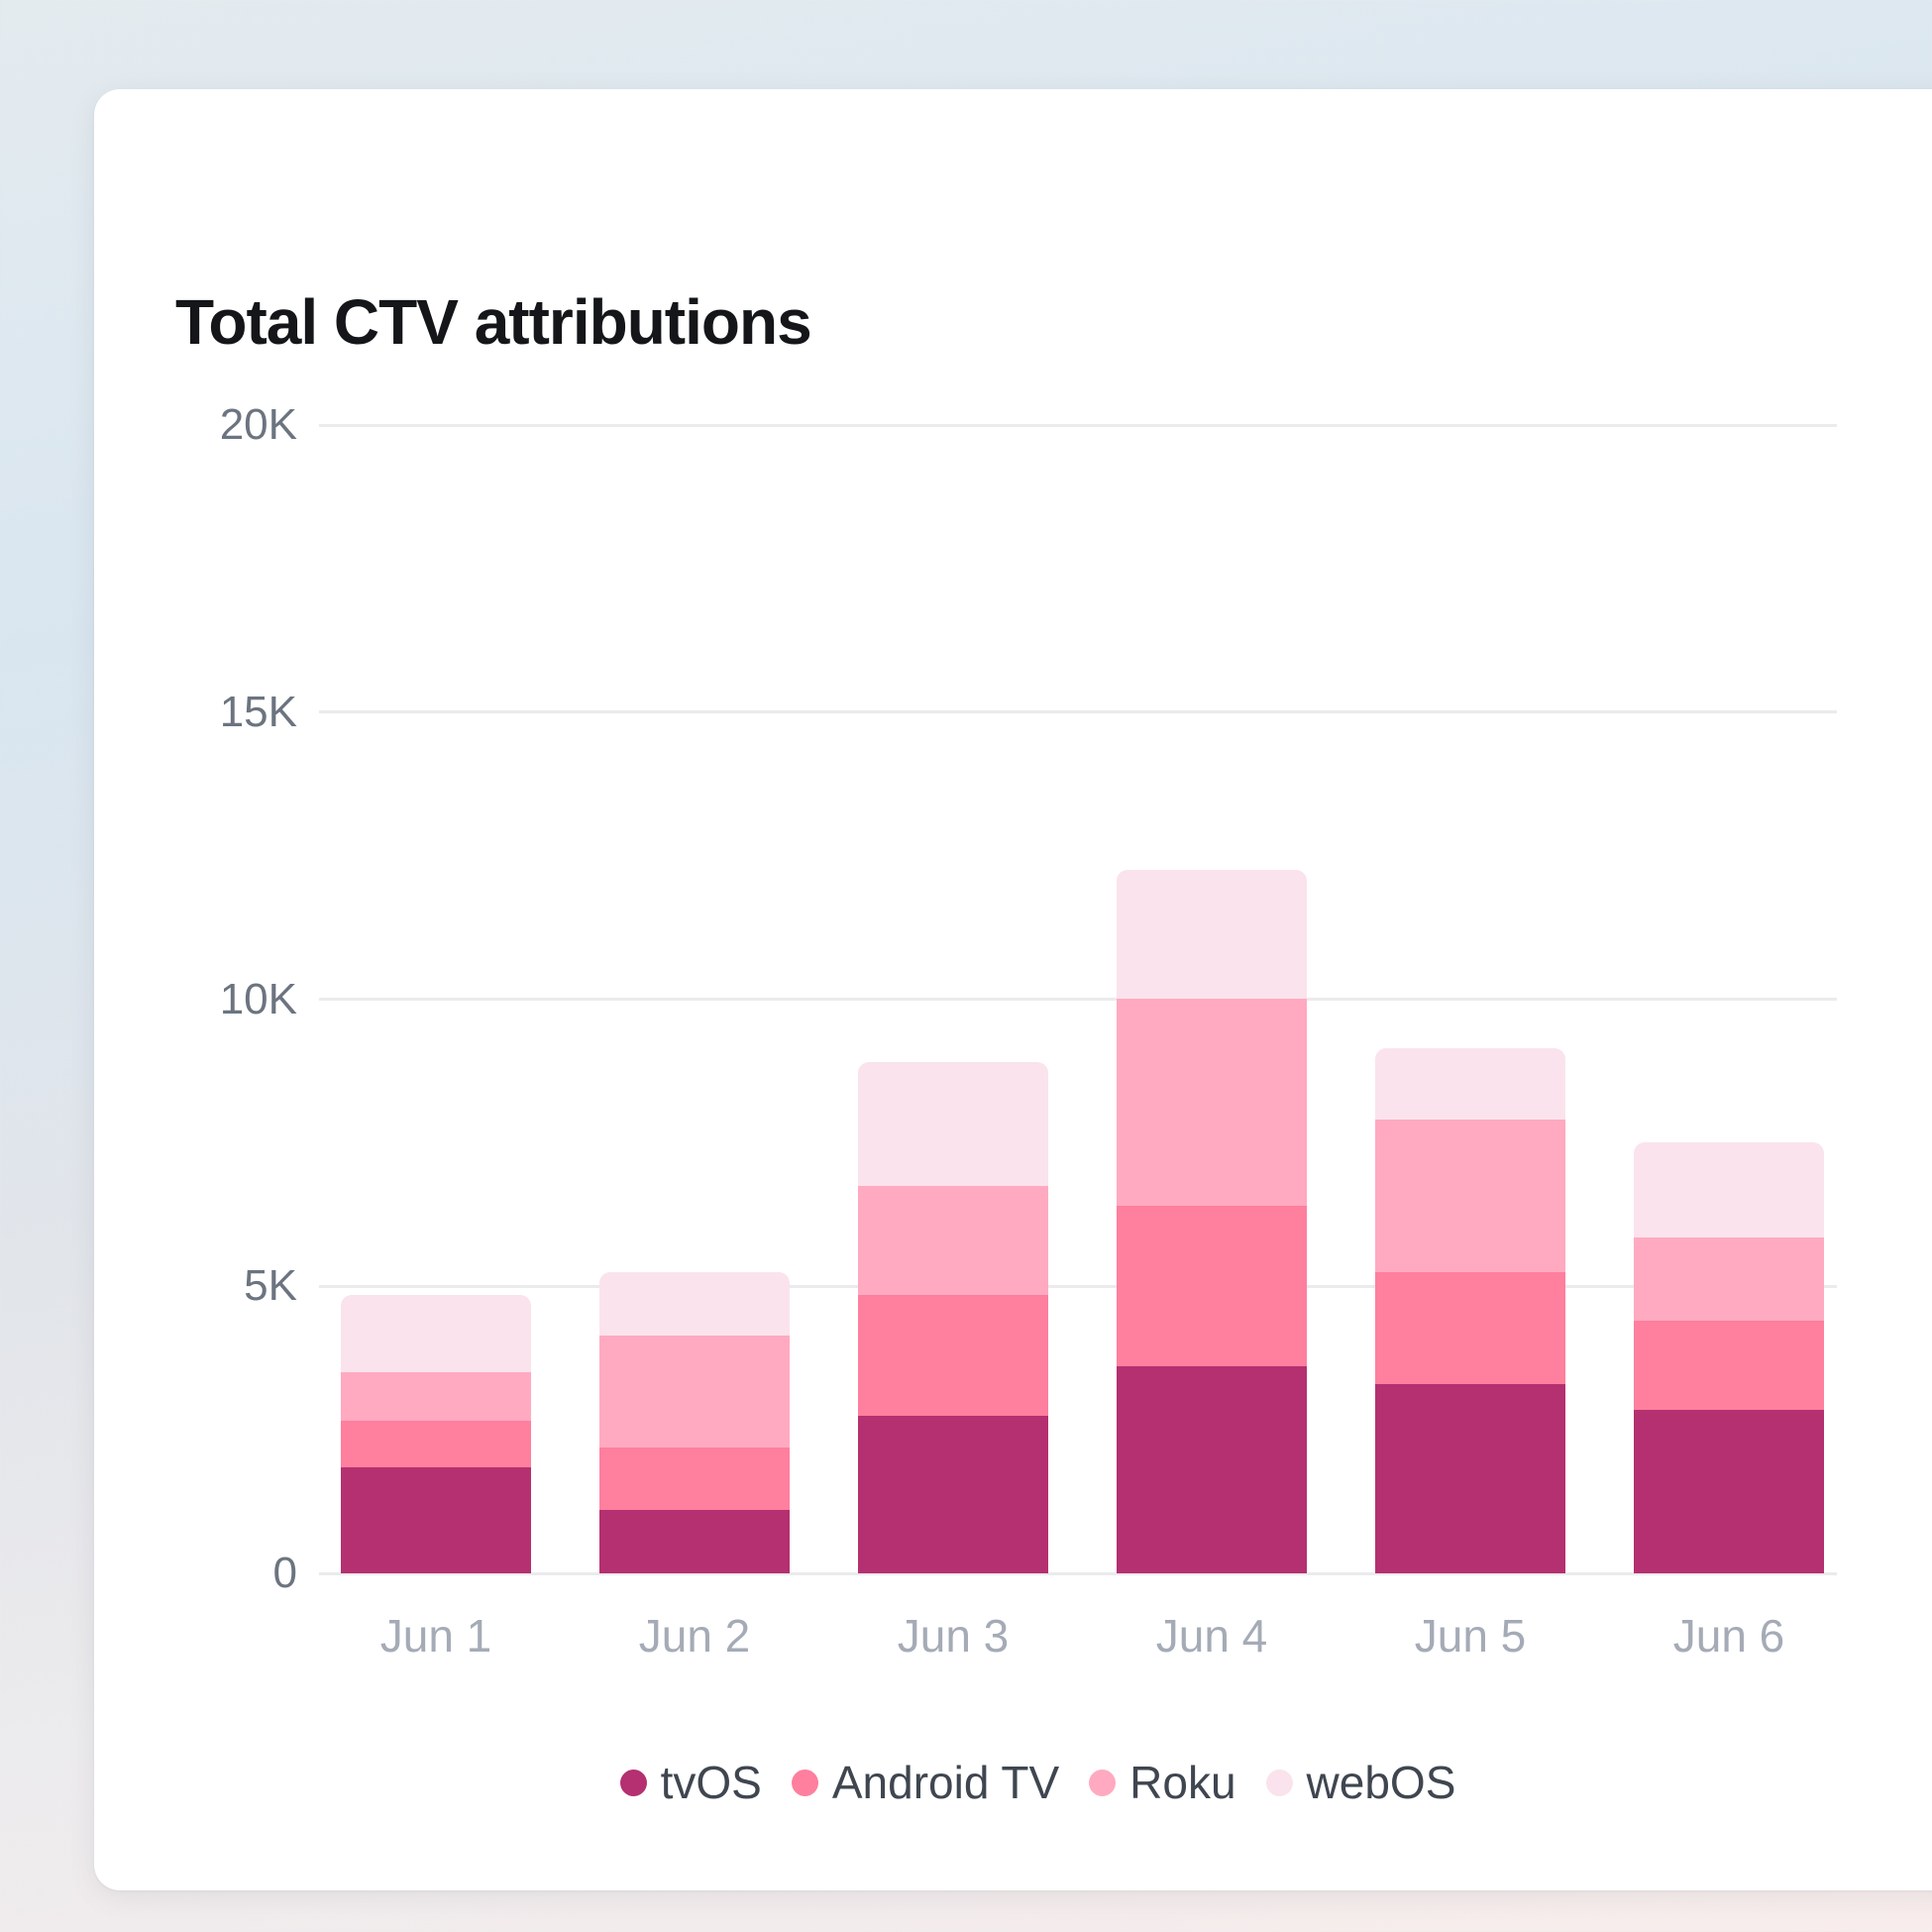 The width and height of the screenshot is (1932, 1932). I want to click on chart-title: Total CTV attributions, so click(493, 322).